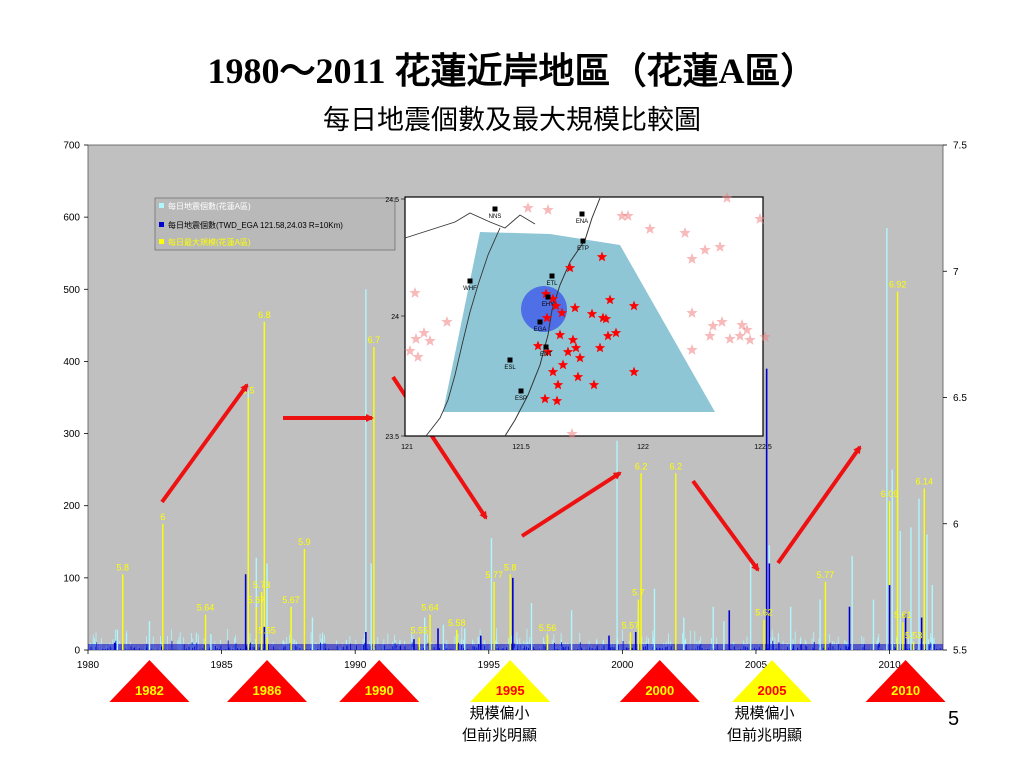 Image resolution: width=1024 pixels, height=768 pixels. I want to click on magnitude-label: 5.61, so click(903, 615).